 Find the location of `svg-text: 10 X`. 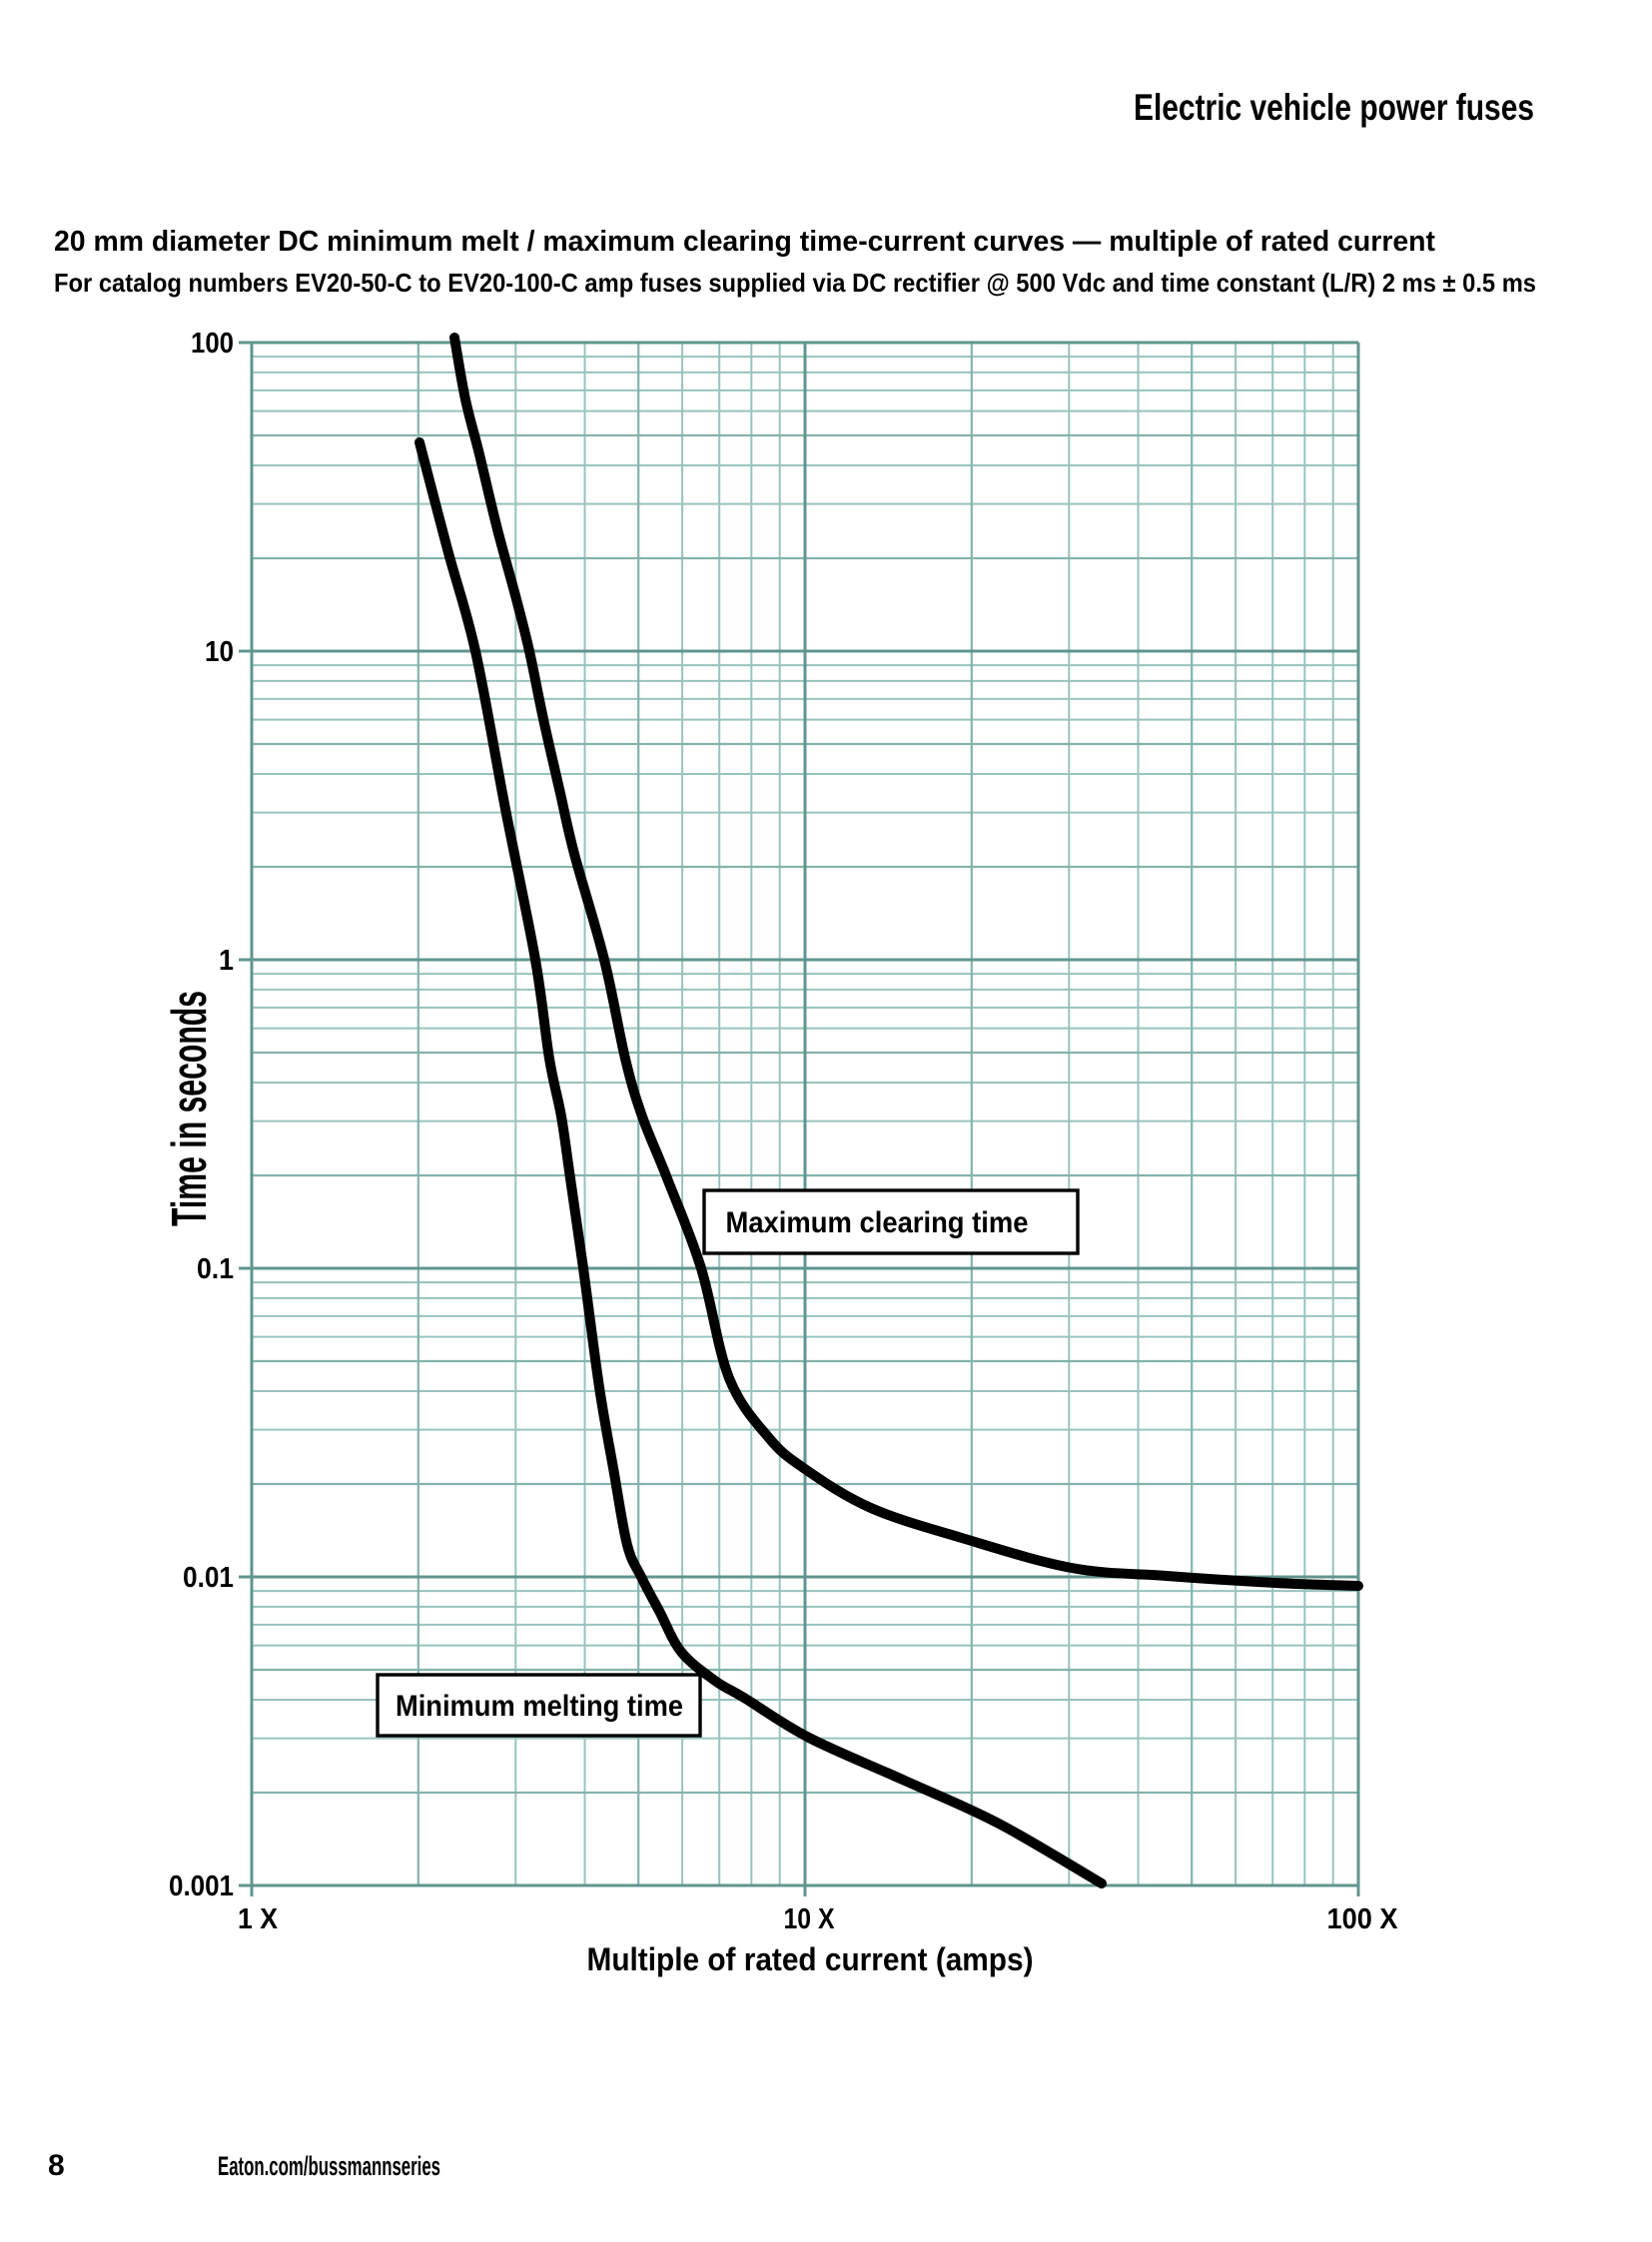

svg-text: 10 X is located at coordinates (810, 1919).